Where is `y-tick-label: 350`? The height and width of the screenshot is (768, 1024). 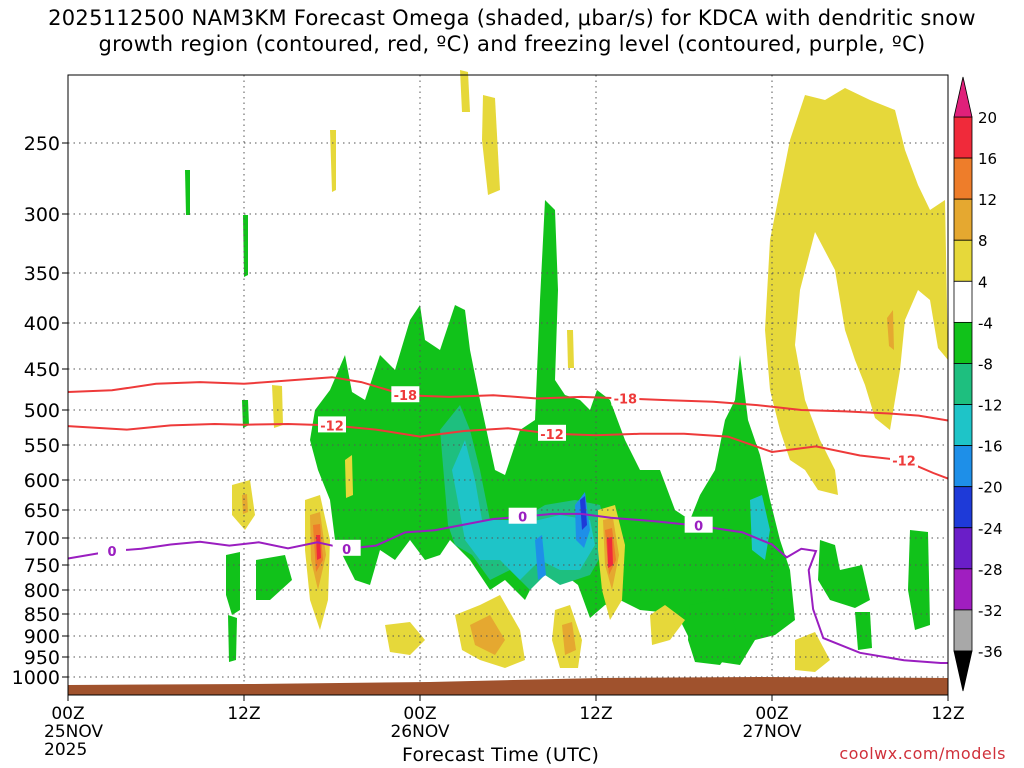
y-tick-label: 350 is located at coordinates (42, 274).